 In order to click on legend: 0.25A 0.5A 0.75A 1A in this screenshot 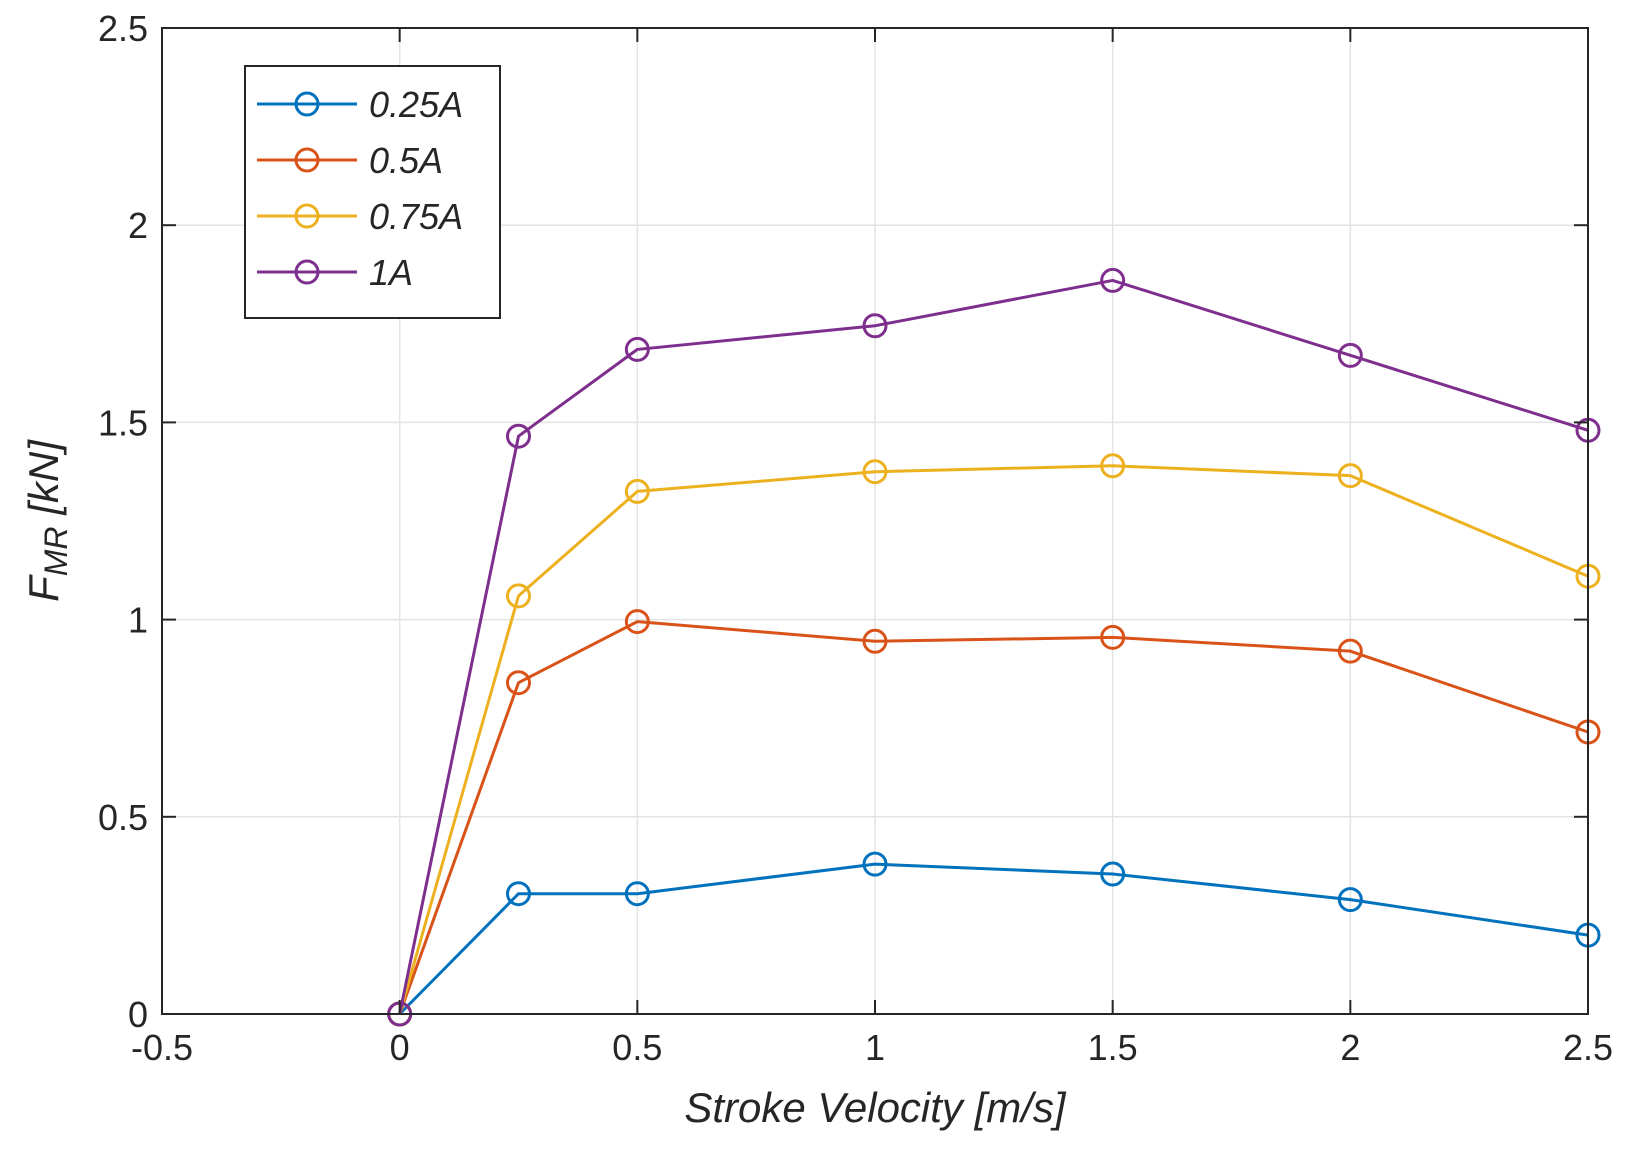, I will do `click(372, 192)`.